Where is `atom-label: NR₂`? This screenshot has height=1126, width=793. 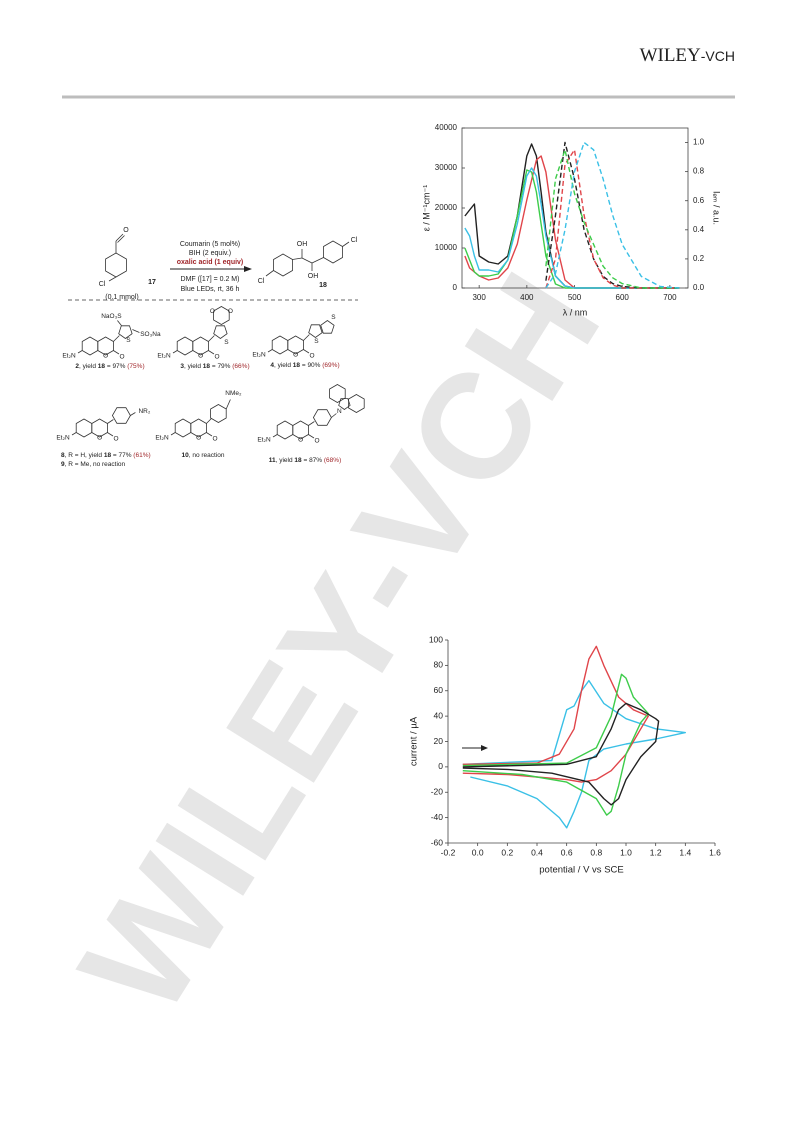 atom-label: NR₂ is located at coordinates (144, 411).